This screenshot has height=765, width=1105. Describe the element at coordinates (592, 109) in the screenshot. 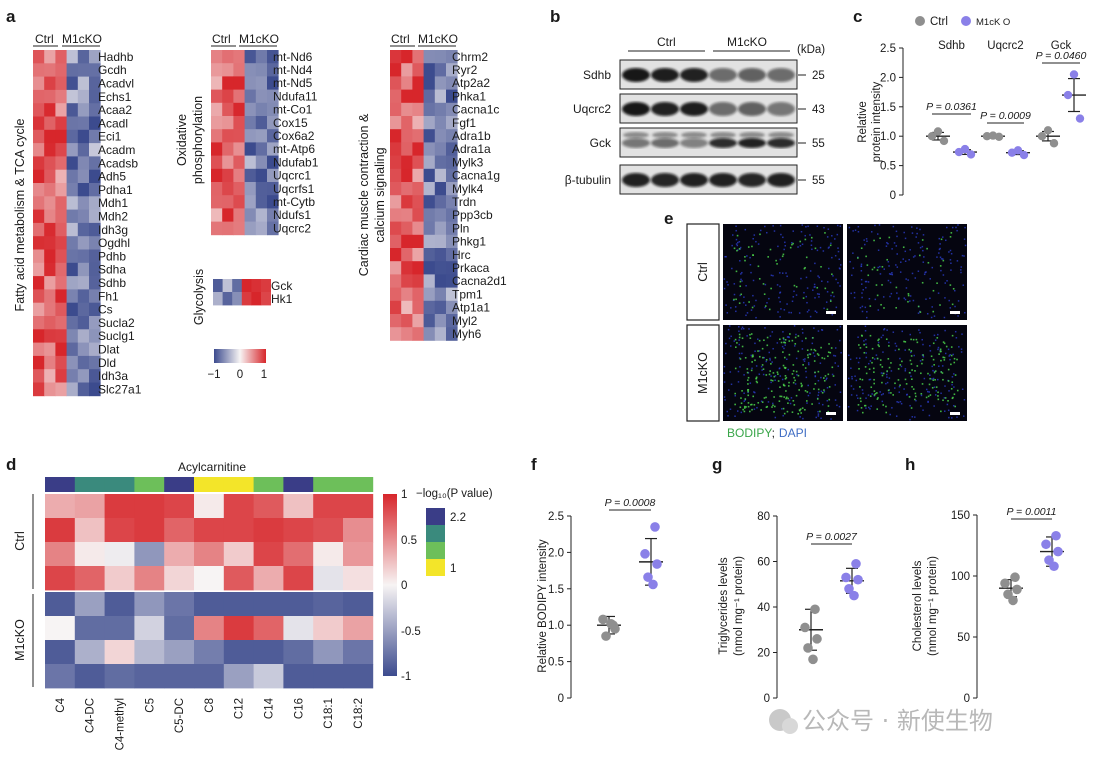

I see `blot-row-label: Uqcrc2` at that location.